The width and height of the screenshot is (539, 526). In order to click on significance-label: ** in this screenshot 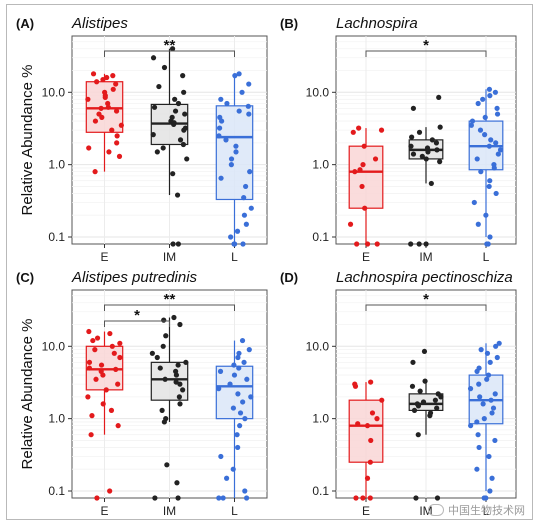, I will do `click(170, 45)`.